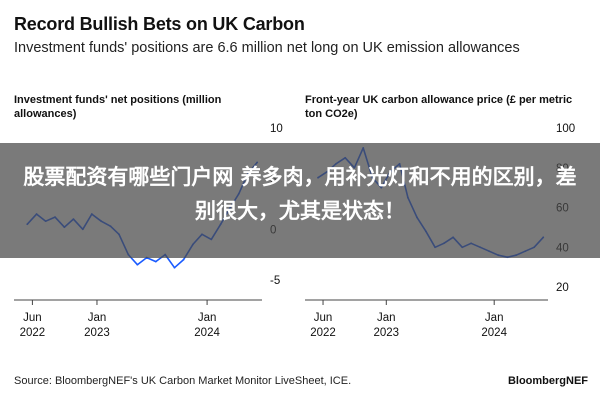 The height and width of the screenshot is (400, 600). What do you see at coordinates (547, 381) in the screenshot?
I see `brand-logo: BloombergNEF` at bounding box center [547, 381].